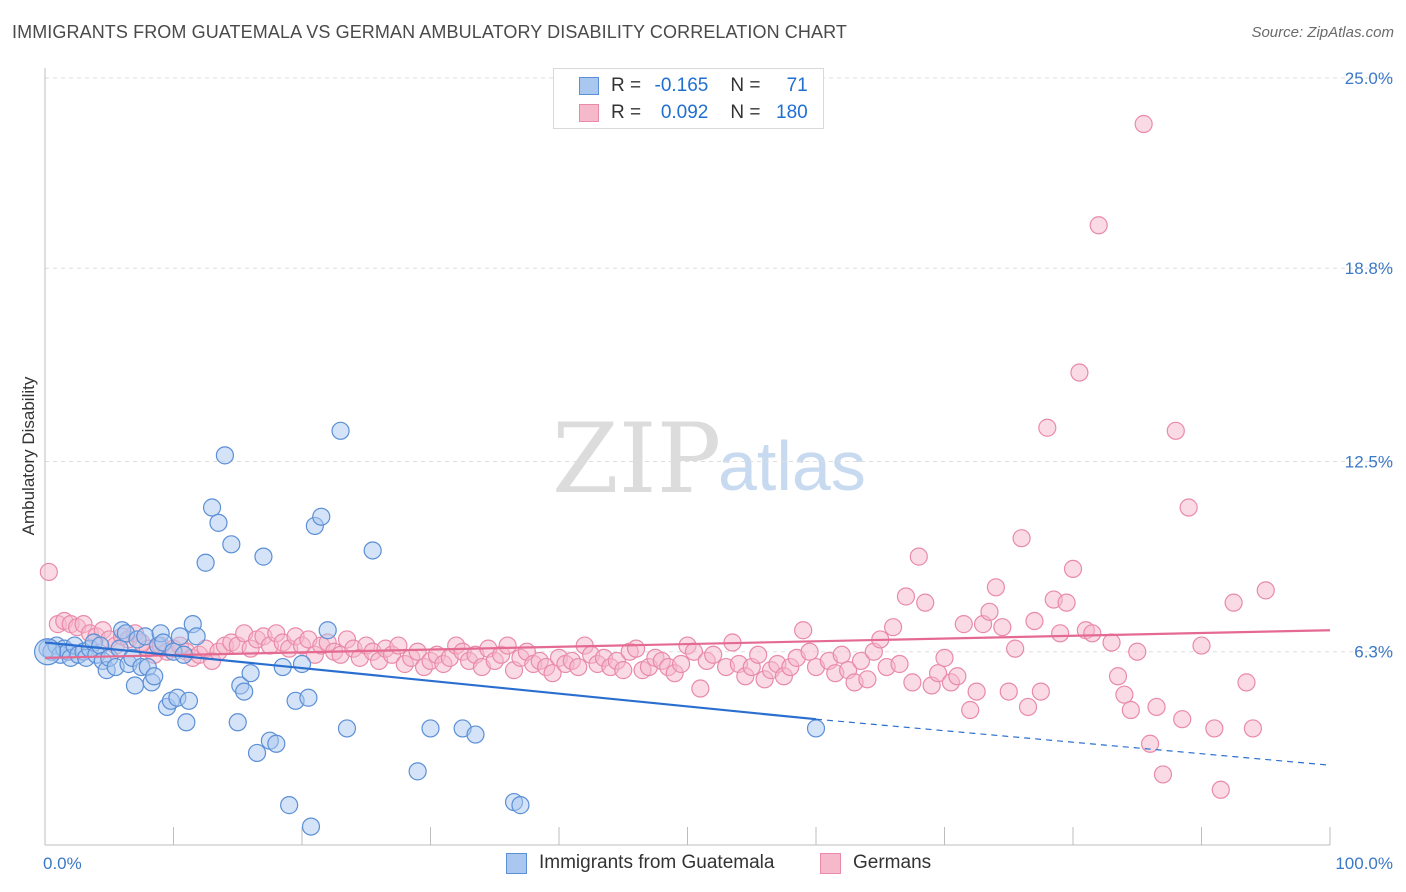 The height and width of the screenshot is (892, 1406). I want to click on y-tick-label: 12.5%, so click(1369, 462).